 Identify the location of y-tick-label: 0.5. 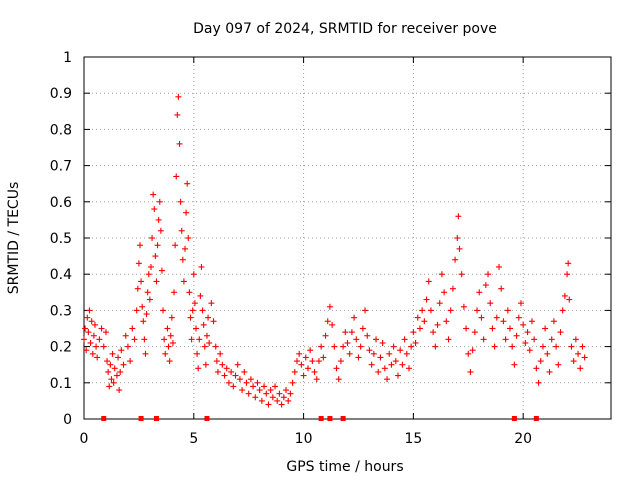
(61, 239).